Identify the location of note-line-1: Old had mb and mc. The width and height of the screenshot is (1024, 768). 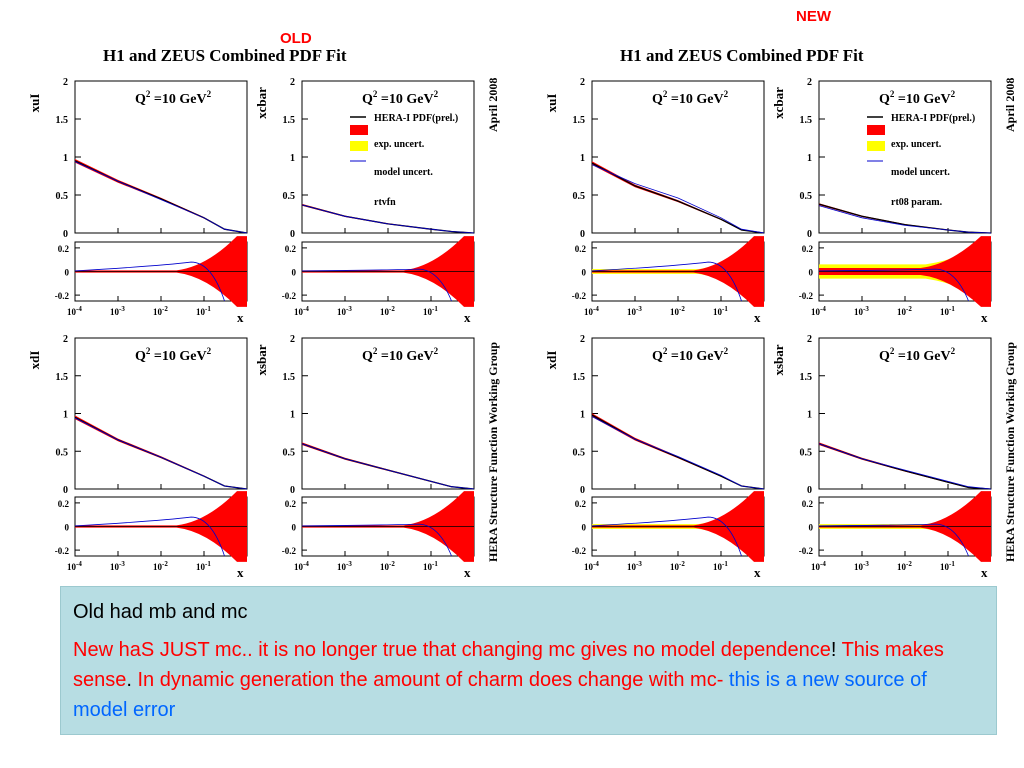
(160, 612).